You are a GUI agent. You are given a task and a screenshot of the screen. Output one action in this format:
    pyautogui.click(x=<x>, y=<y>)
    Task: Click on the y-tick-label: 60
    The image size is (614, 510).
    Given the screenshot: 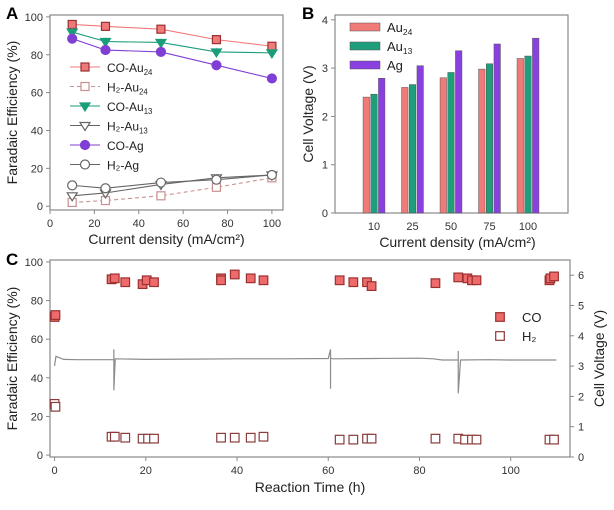 What is the action you would take?
    pyautogui.click(x=37, y=94)
    